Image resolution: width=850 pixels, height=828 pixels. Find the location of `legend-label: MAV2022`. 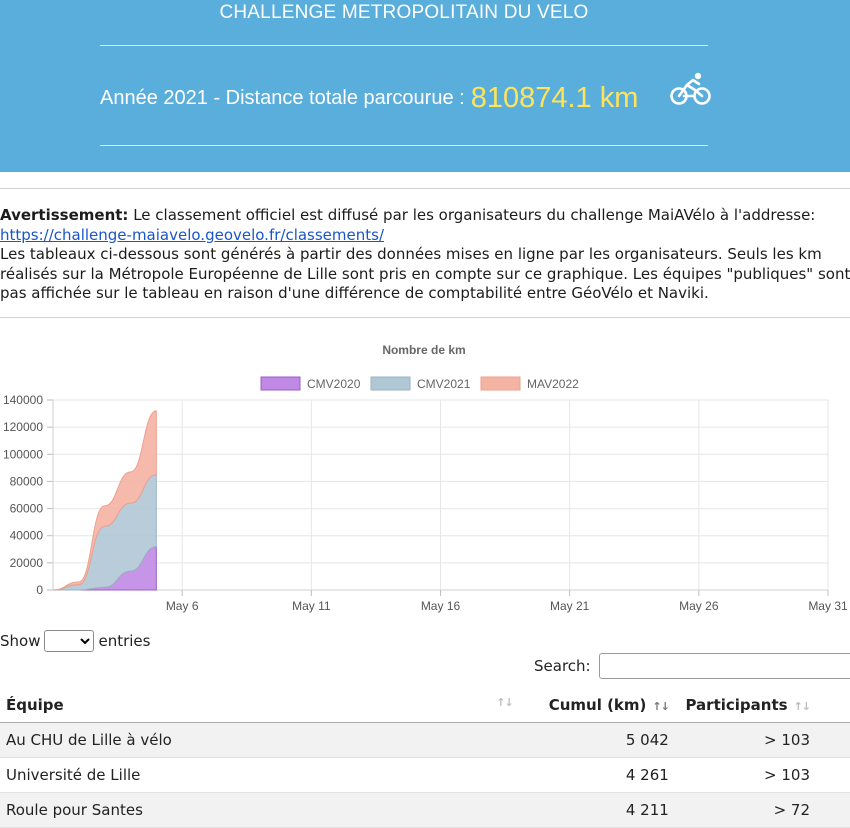

legend-label: MAV2022 is located at coordinates (553, 384).